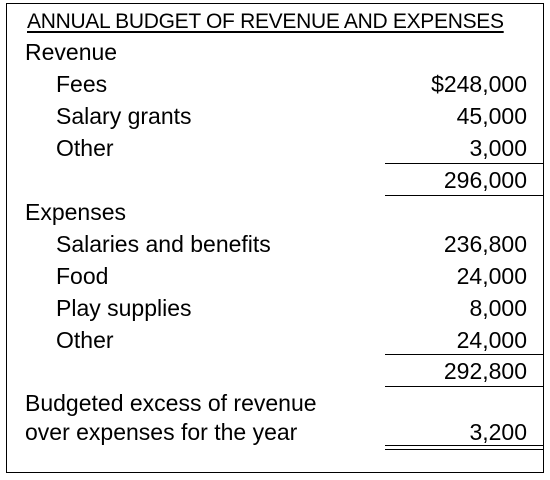 Image resolution: width=550 pixels, height=480 pixels. Describe the element at coordinates (498, 432) in the screenshot. I see `excess-amount: 3,200` at that location.